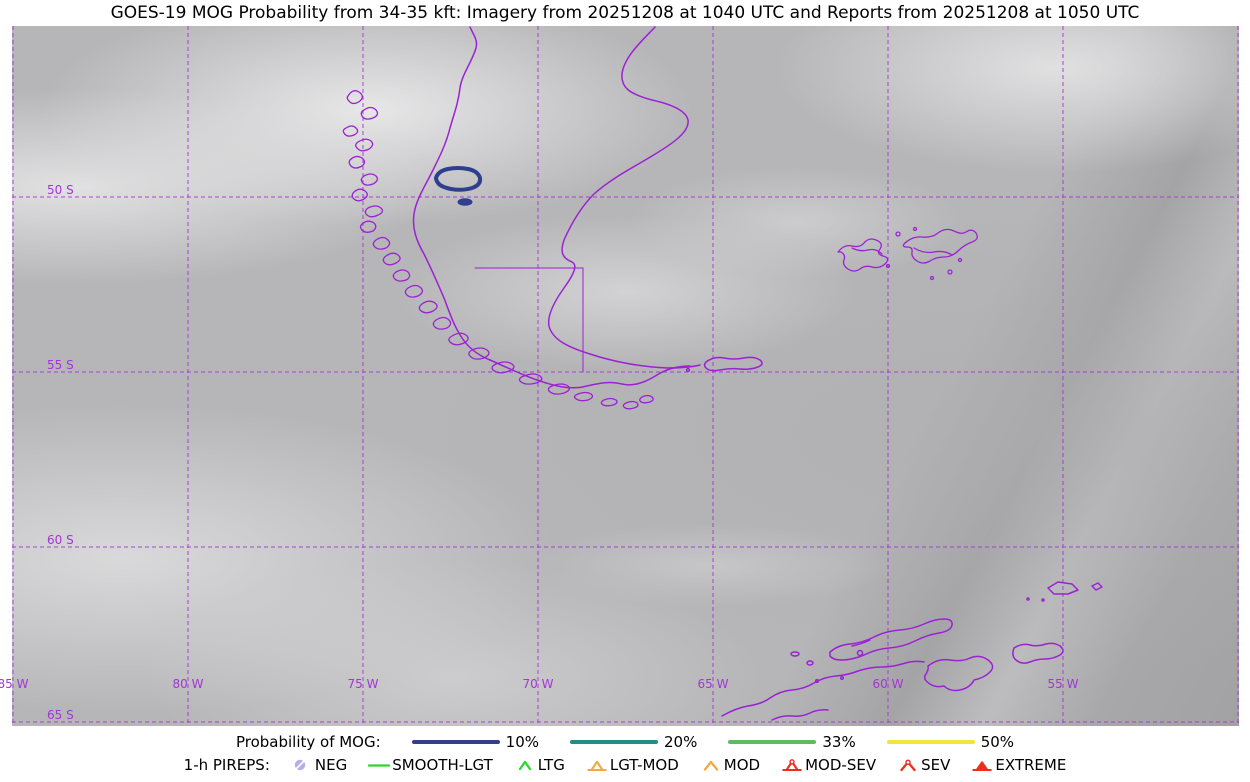 The width and height of the screenshot is (1250, 782). I want to click on pirep-item-smooth-lgt: SMOOTH-LGT, so click(430, 765).